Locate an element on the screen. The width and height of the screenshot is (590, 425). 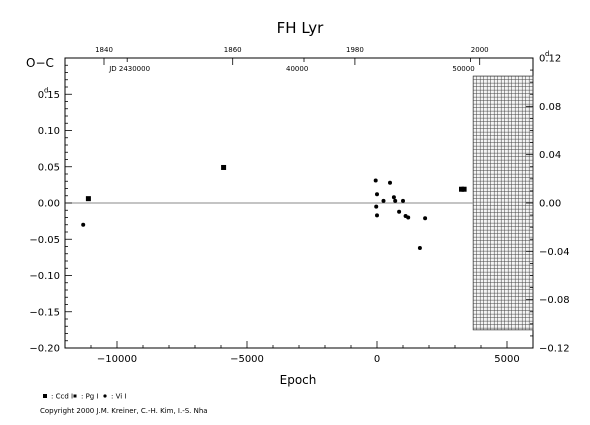
y-right-tick-label: −0.08 is located at coordinates (554, 300).